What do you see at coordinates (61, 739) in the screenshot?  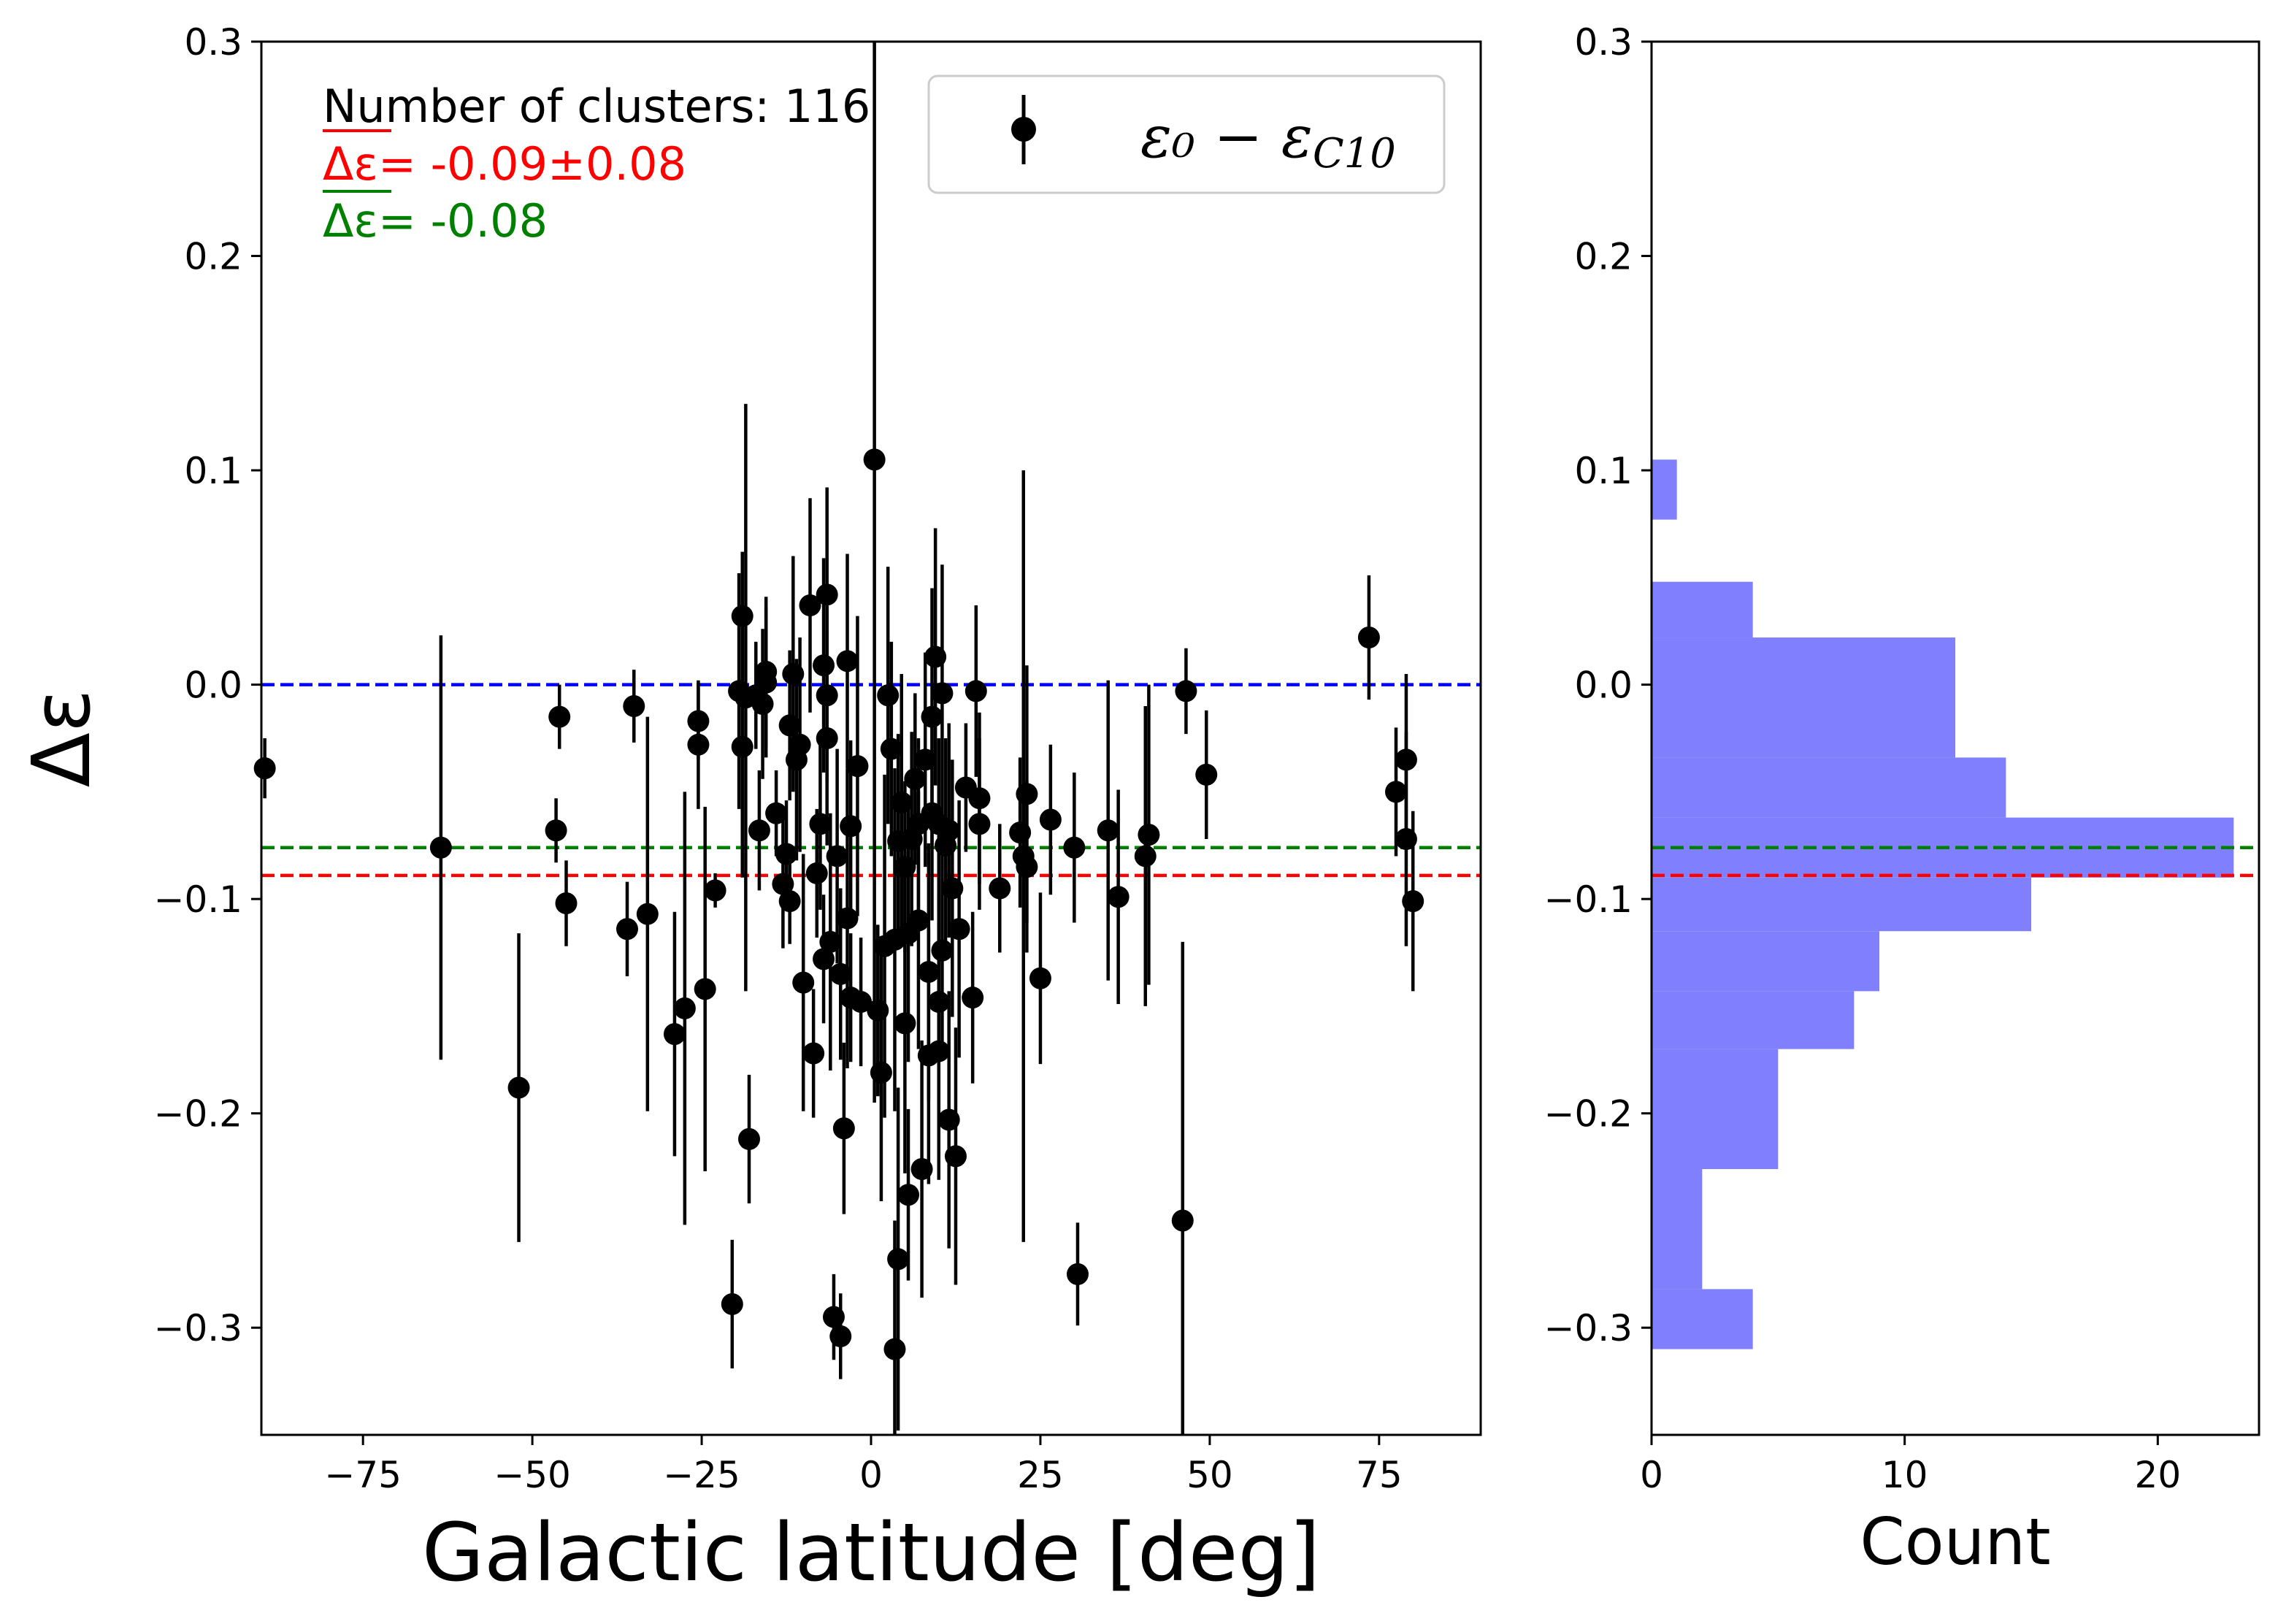 I see `scatter-y-axis-title: Δε` at bounding box center [61, 739].